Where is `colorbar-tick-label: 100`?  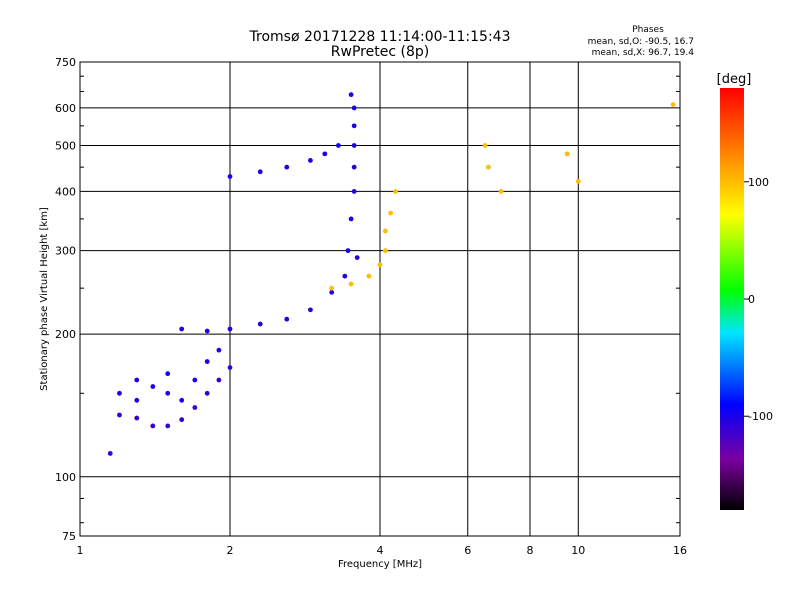
colorbar-tick-label: 100 is located at coordinates (758, 182).